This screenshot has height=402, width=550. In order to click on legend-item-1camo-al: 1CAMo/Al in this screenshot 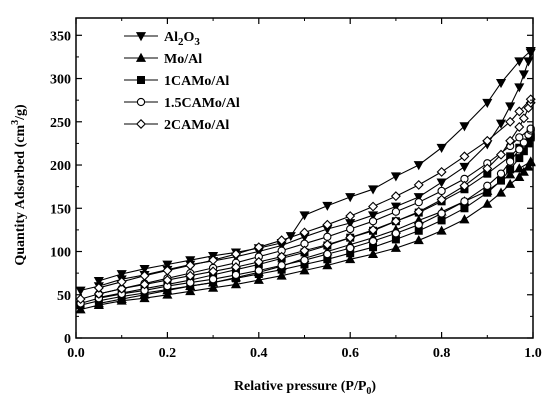, I will do `click(176, 81)`.